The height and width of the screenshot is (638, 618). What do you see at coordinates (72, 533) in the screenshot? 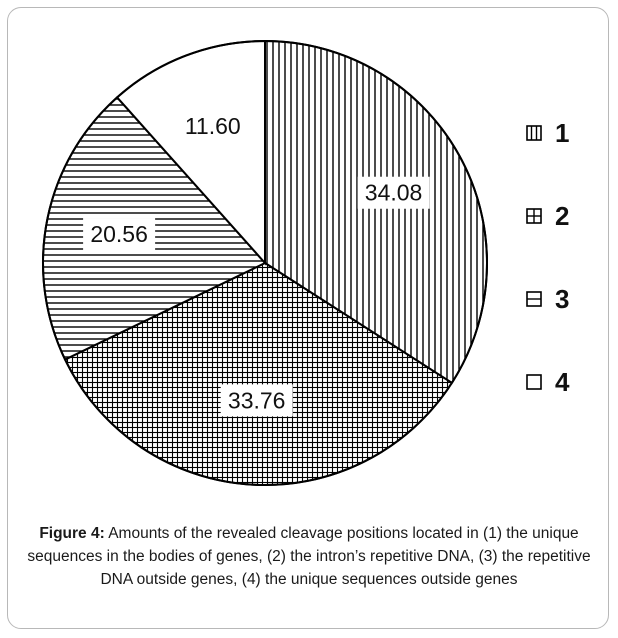
I see `caption-label: Figure 4:` at bounding box center [72, 533].